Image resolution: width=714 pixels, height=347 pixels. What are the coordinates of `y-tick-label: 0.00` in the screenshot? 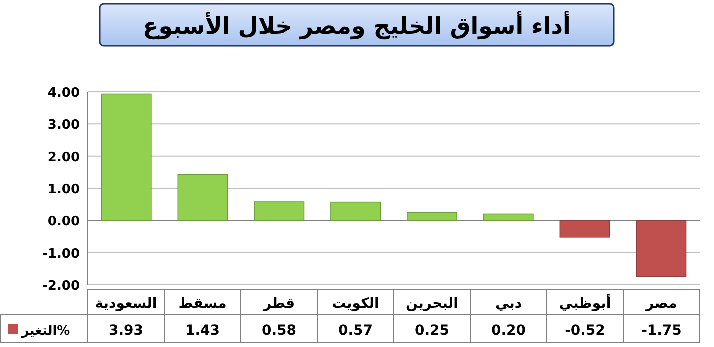 It's located at (64, 222).